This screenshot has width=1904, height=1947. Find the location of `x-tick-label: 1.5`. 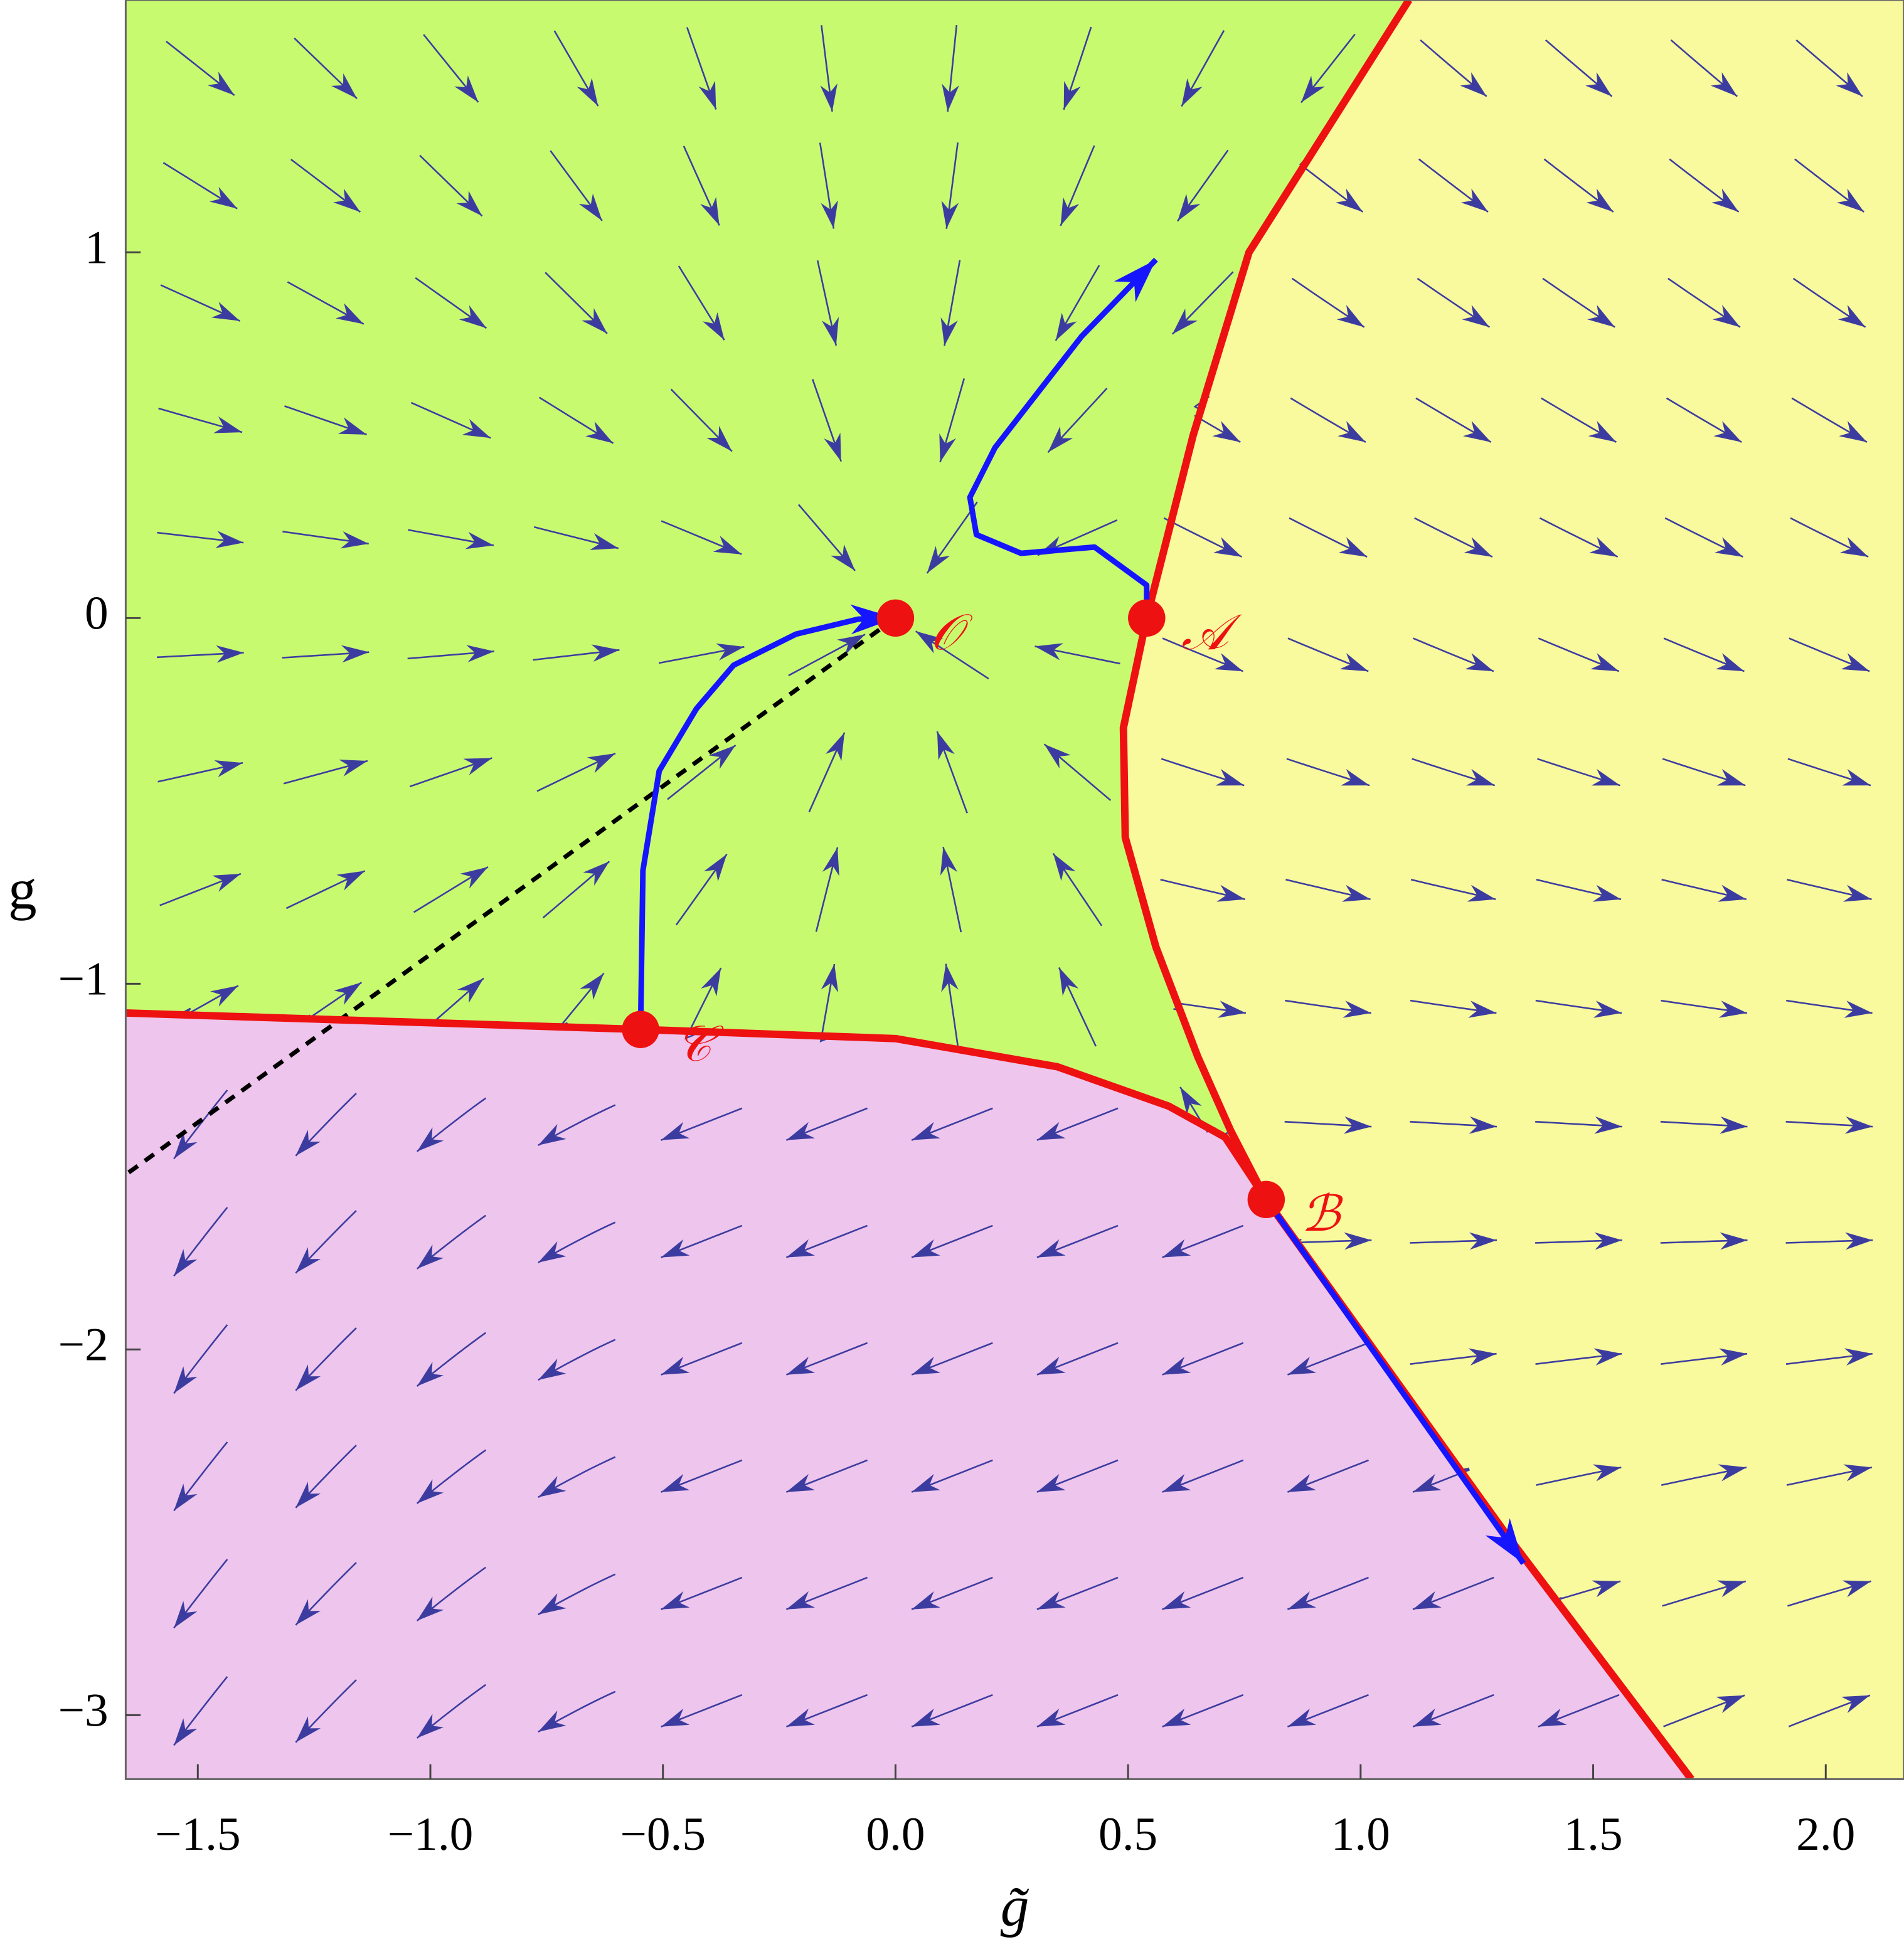

x-tick-label: 1.5 is located at coordinates (1593, 1834).